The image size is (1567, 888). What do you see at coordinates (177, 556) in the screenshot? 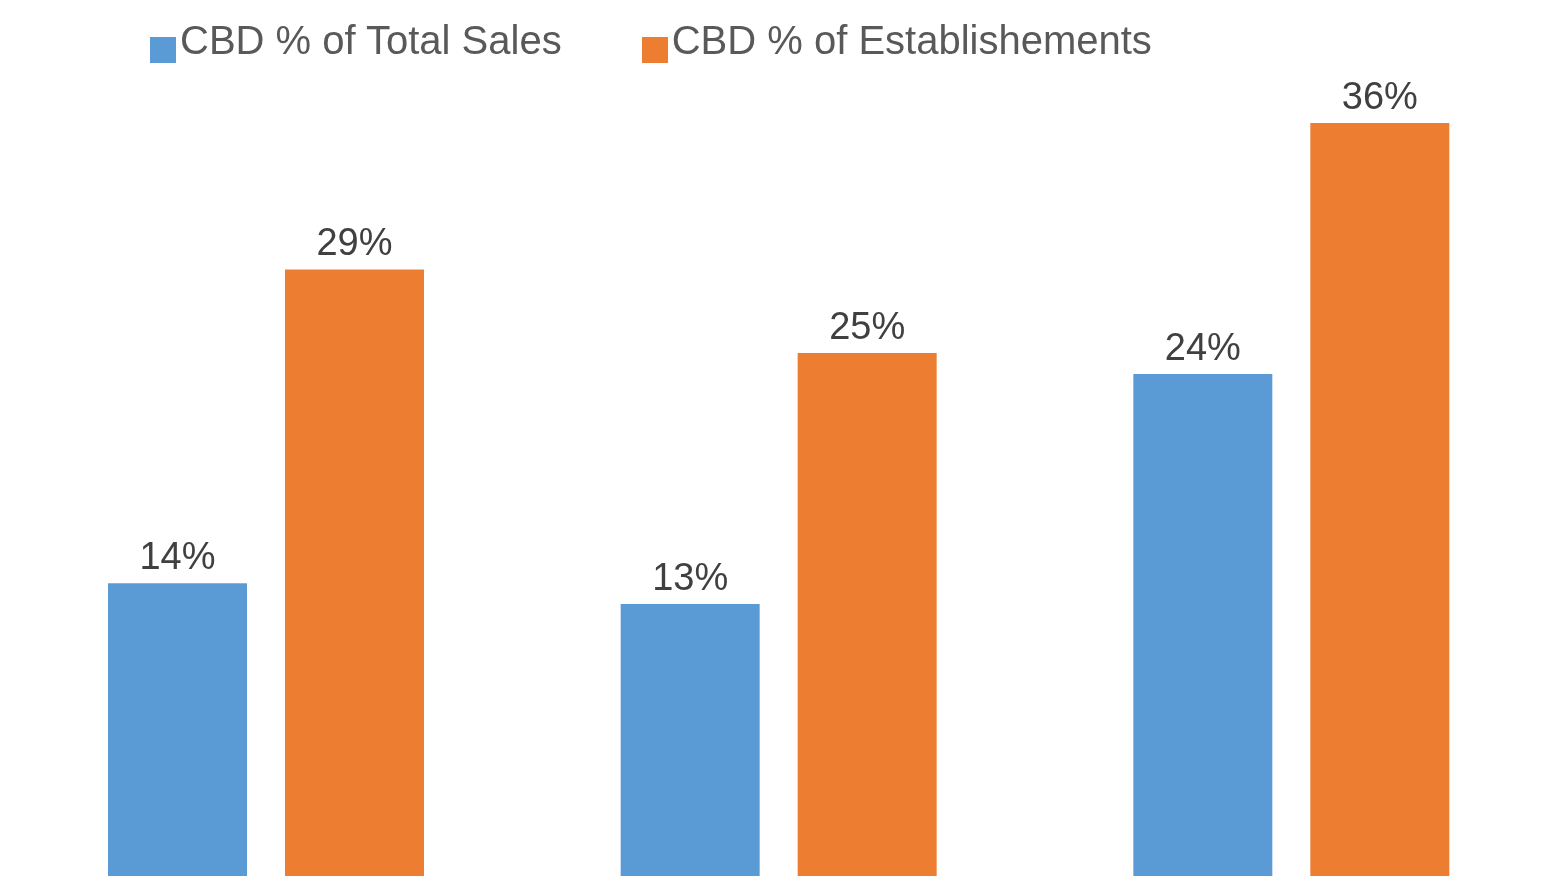
I see `data-label: 14%` at bounding box center [177, 556].